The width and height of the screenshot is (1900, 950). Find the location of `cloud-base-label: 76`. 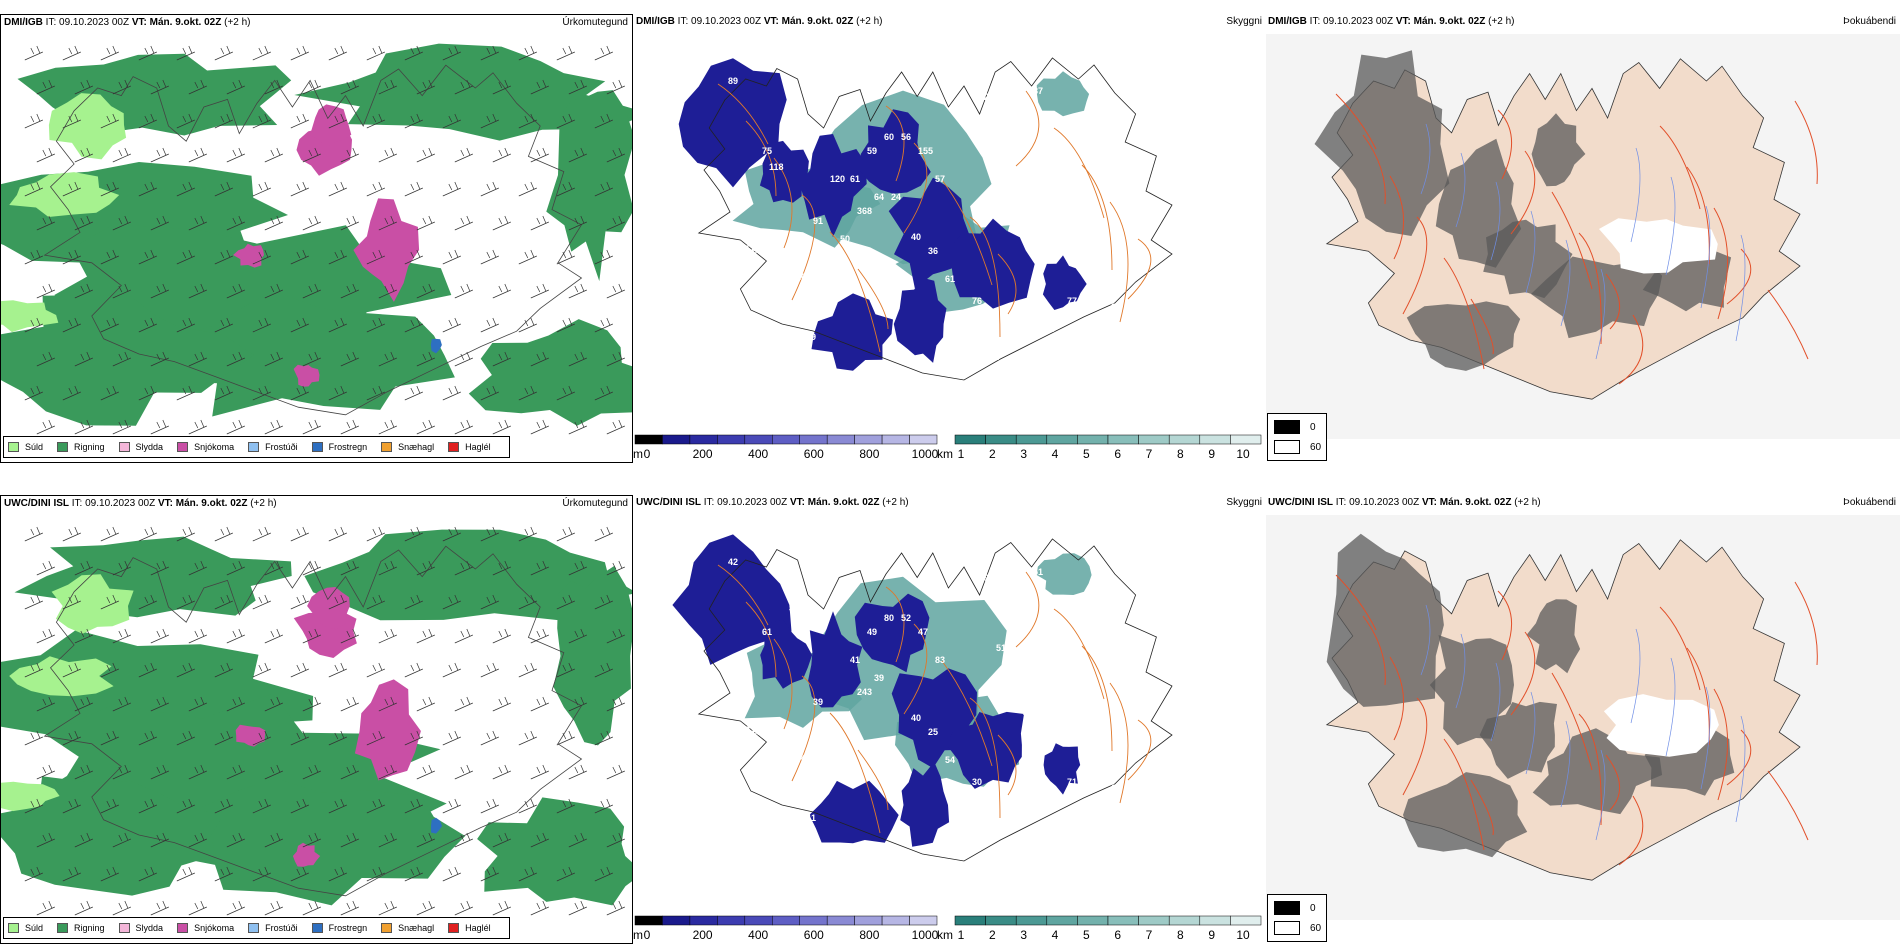

cloud-base-label: 76 is located at coordinates (977, 301).